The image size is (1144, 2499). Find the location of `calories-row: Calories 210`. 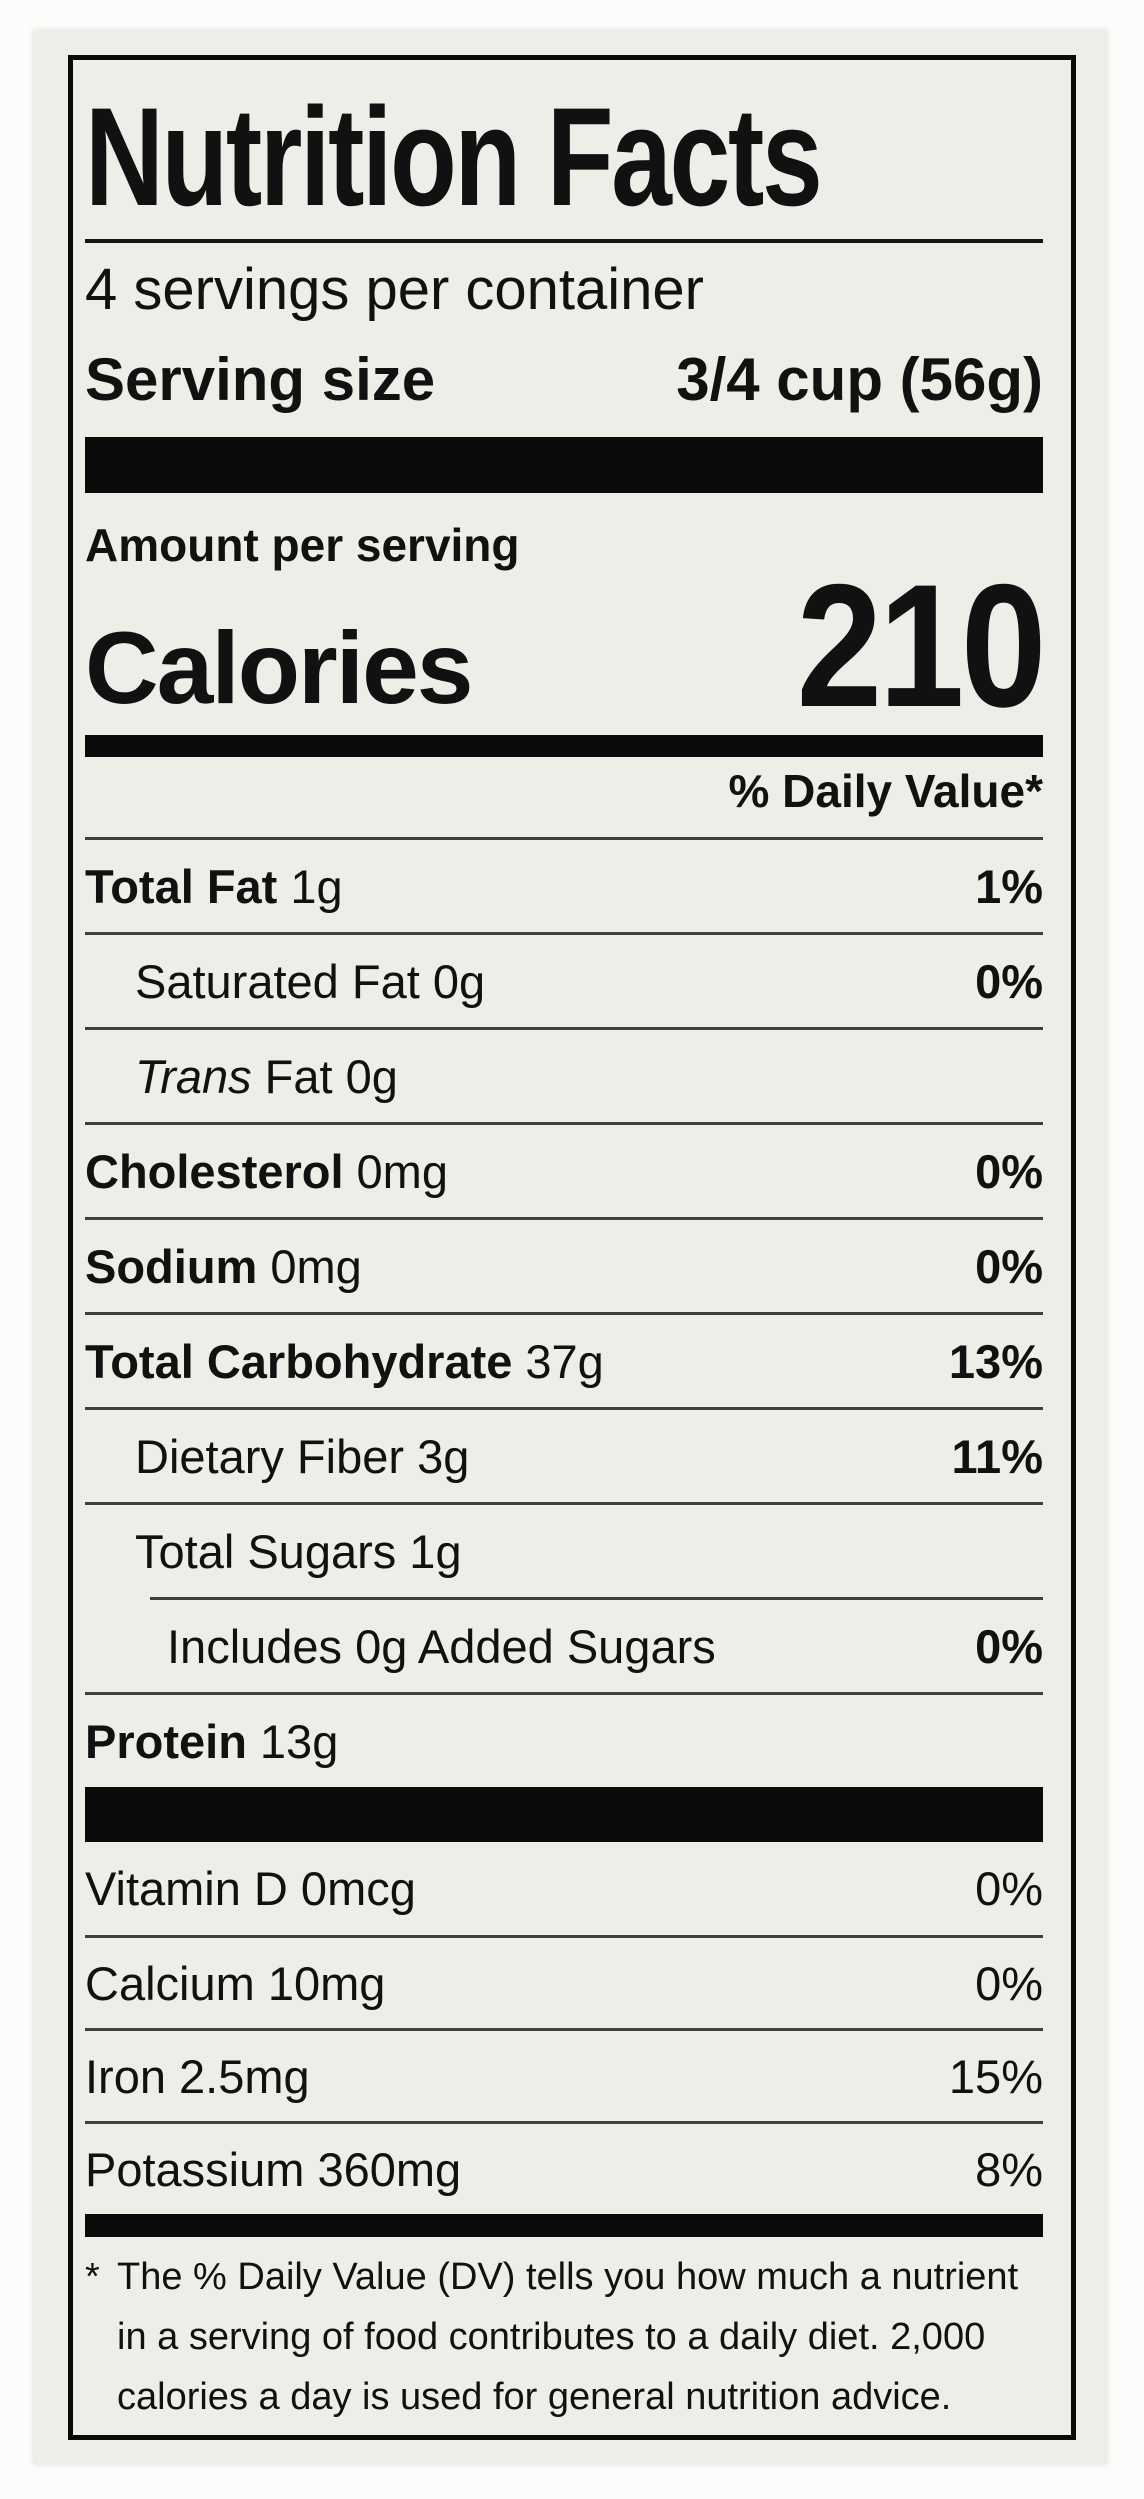

calories-row: Calories 210 is located at coordinates (566, 646).